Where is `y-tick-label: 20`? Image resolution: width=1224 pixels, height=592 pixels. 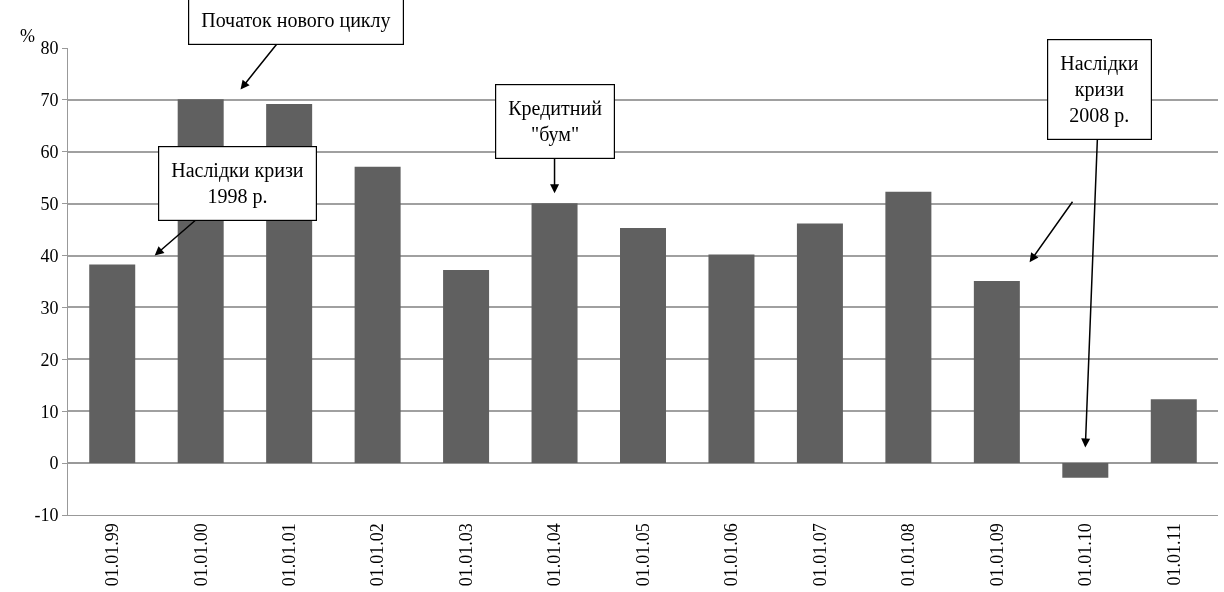
y-tick-label: 20 is located at coordinates (49, 359).